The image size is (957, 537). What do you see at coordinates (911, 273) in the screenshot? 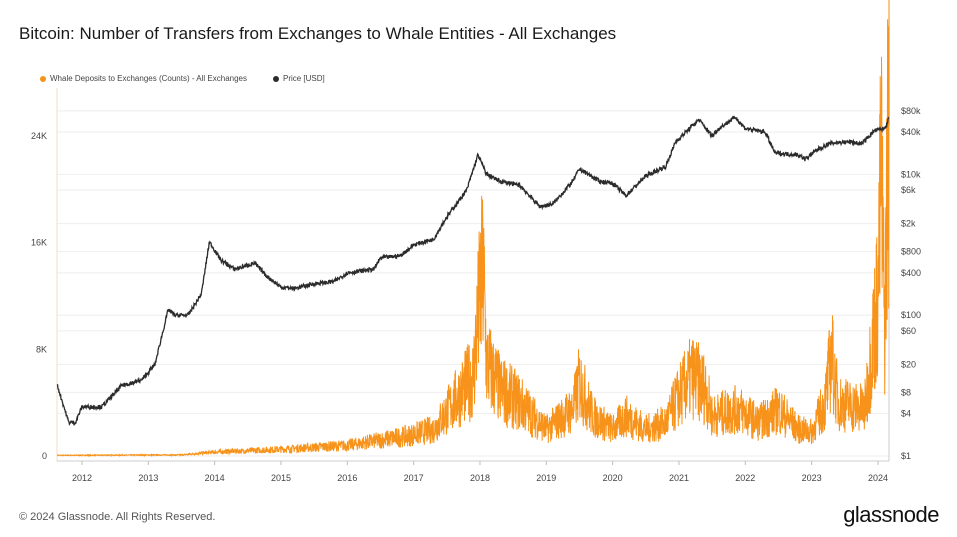
I see `right-tick-label: $400` at bounding box center [911, 273].